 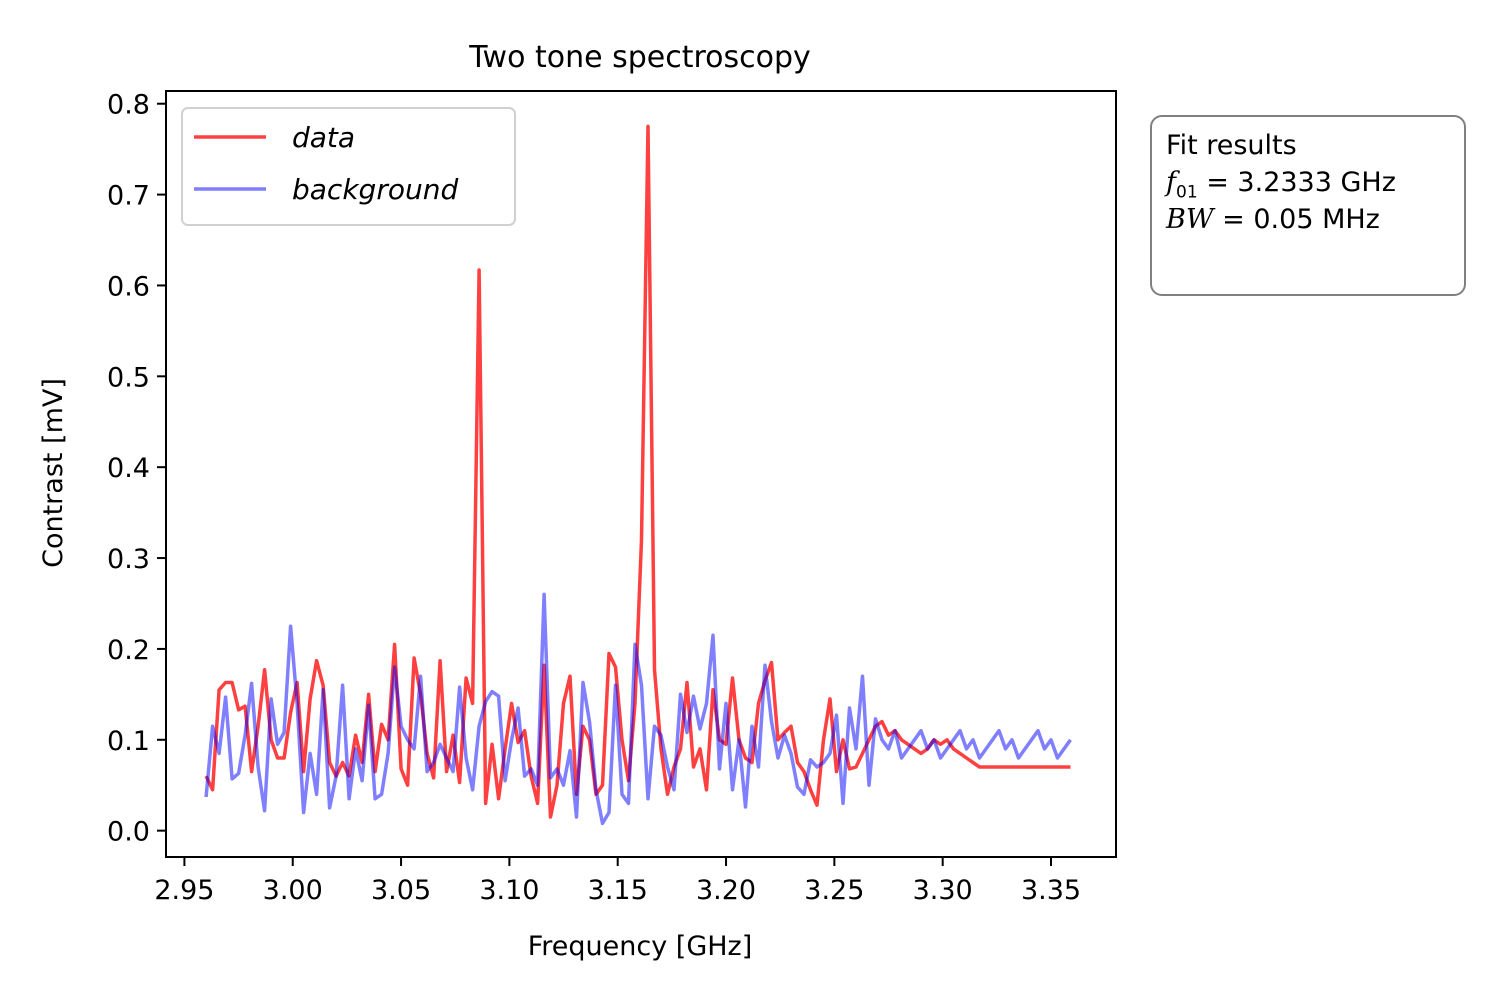 What do you see at coordinates (128, 196) in the screenshot?
I see `y-tick-label: 0.7` at bounding box center [128, 196].